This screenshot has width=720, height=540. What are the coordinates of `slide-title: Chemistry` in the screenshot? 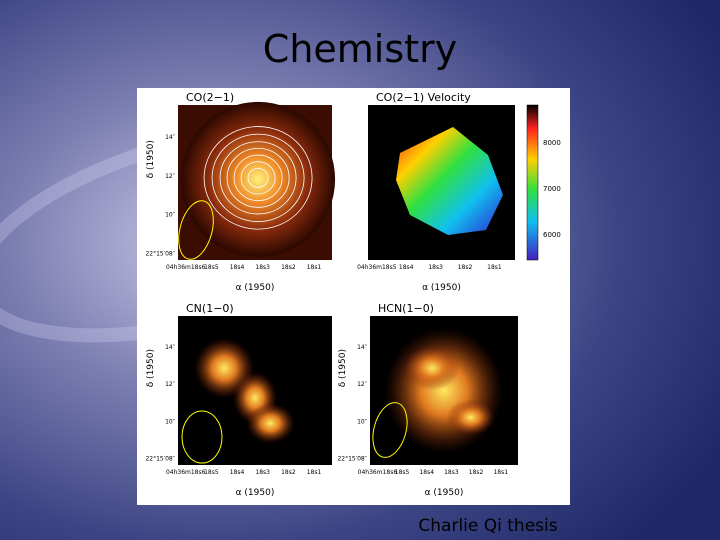 It's located at (360, 49).